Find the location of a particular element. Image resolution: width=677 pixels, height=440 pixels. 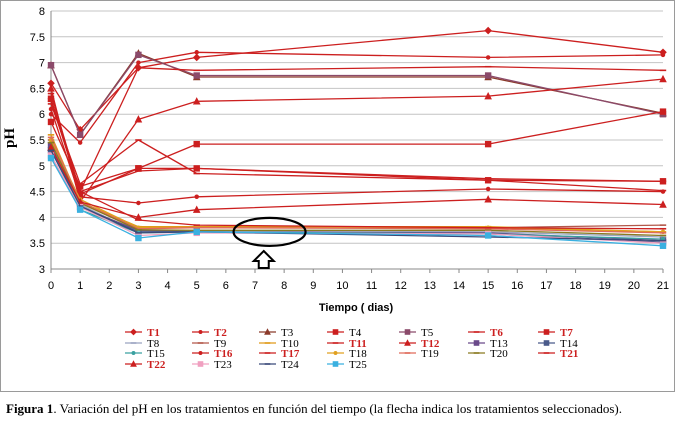

x-tick-label: 13 is located at coordinates (430, 286).